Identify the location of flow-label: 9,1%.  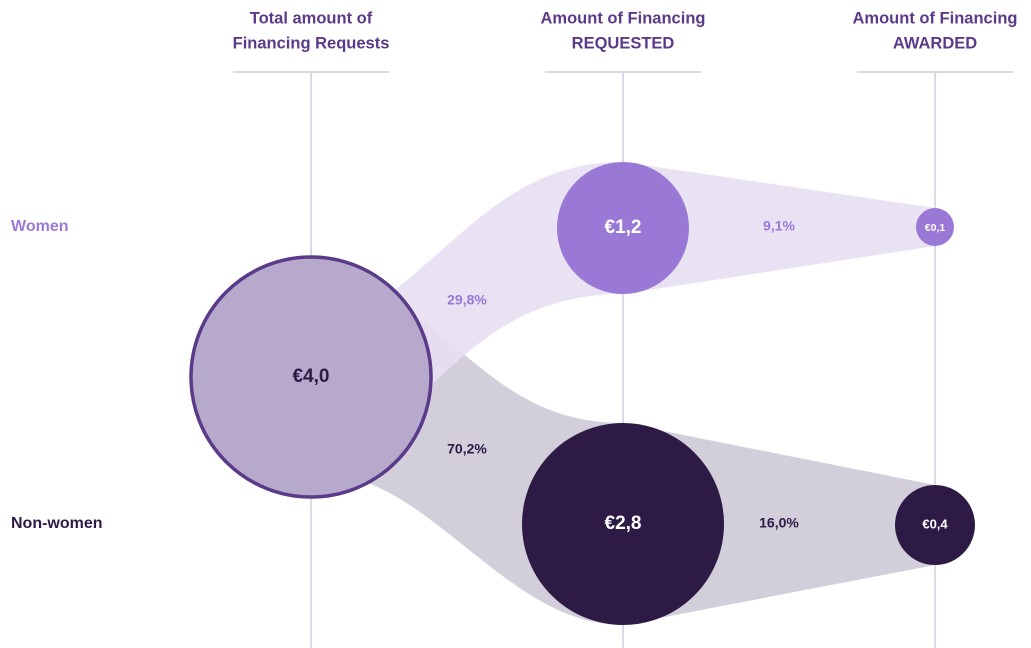
(779, 226).